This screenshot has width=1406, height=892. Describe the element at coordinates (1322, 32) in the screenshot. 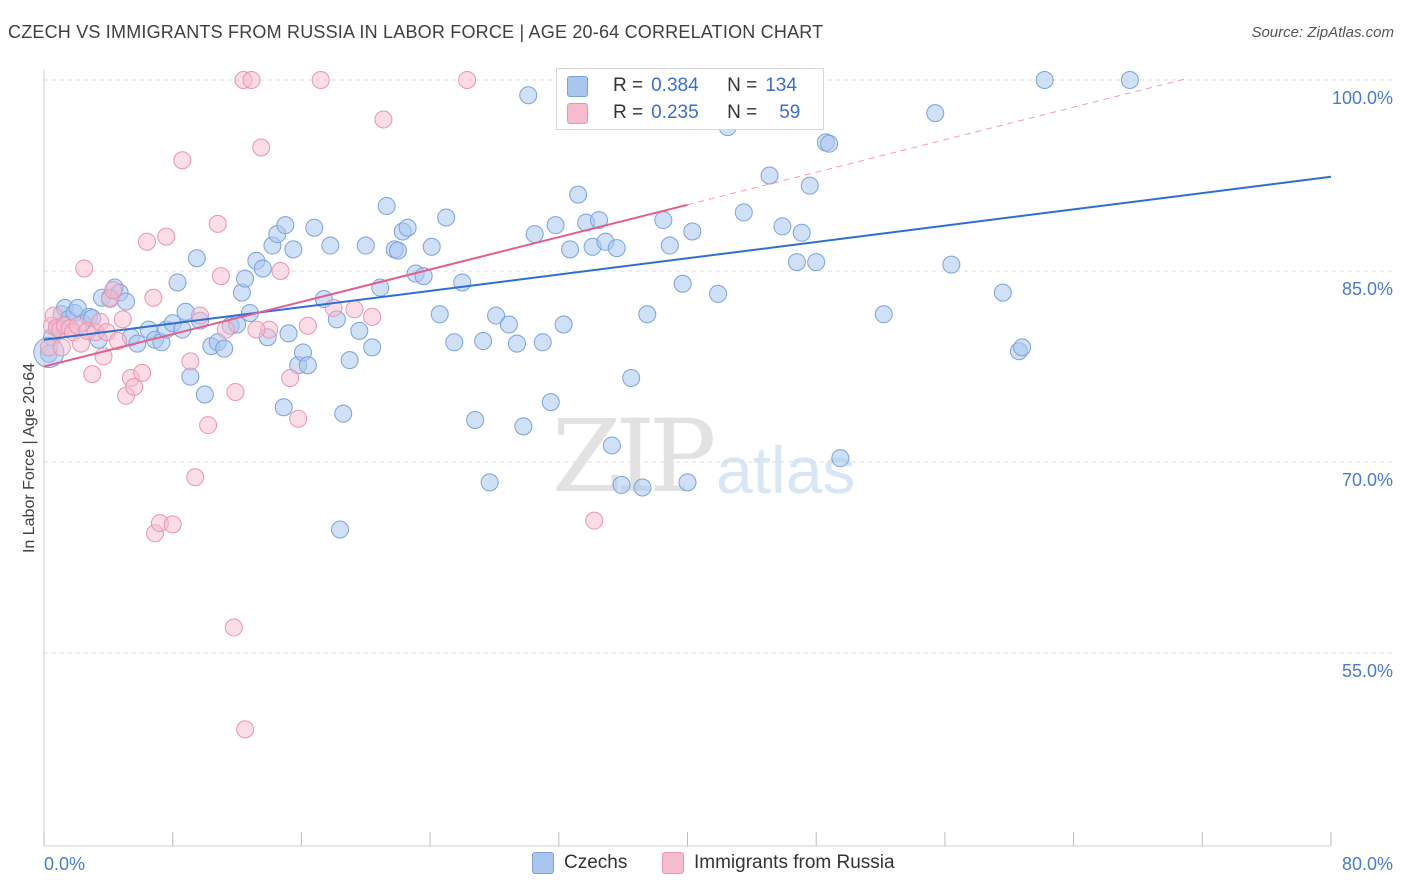

I see `source-credit: Source: ZipAtlas.com` at that location.